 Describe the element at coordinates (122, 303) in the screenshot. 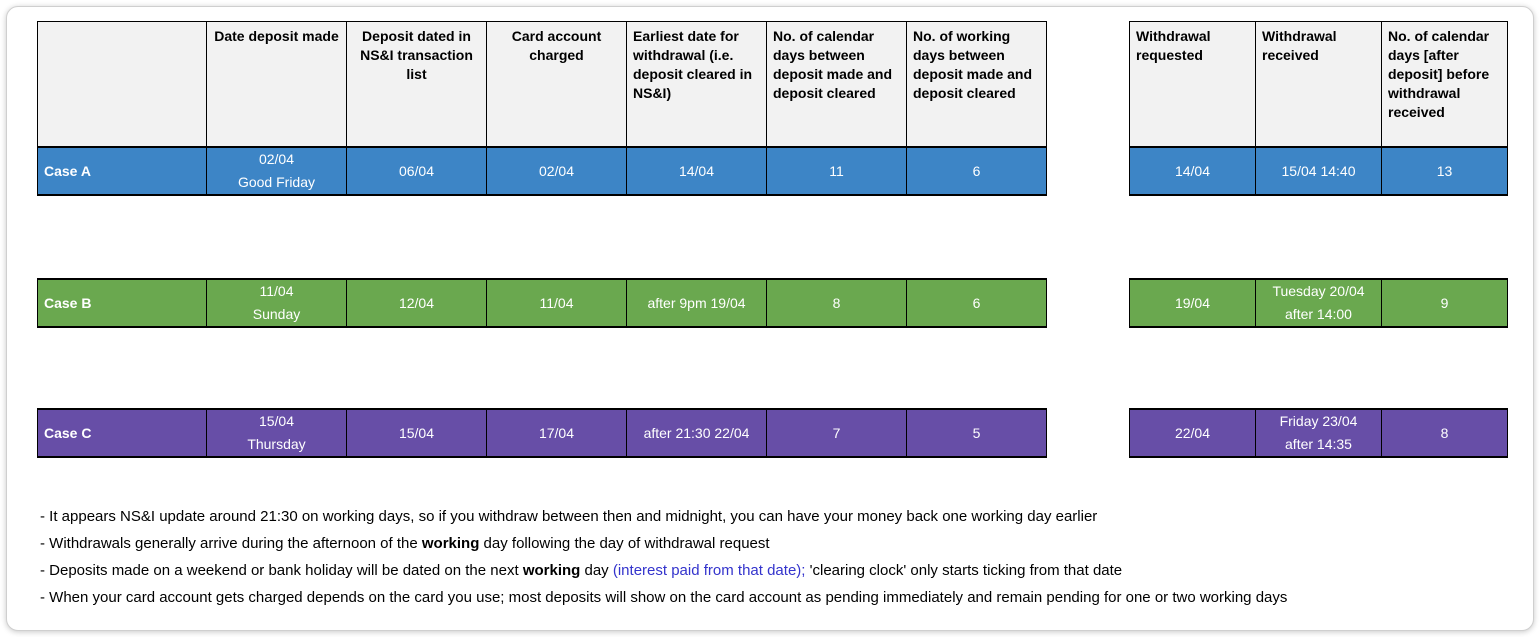

I see `row-label: Case B` at that location.